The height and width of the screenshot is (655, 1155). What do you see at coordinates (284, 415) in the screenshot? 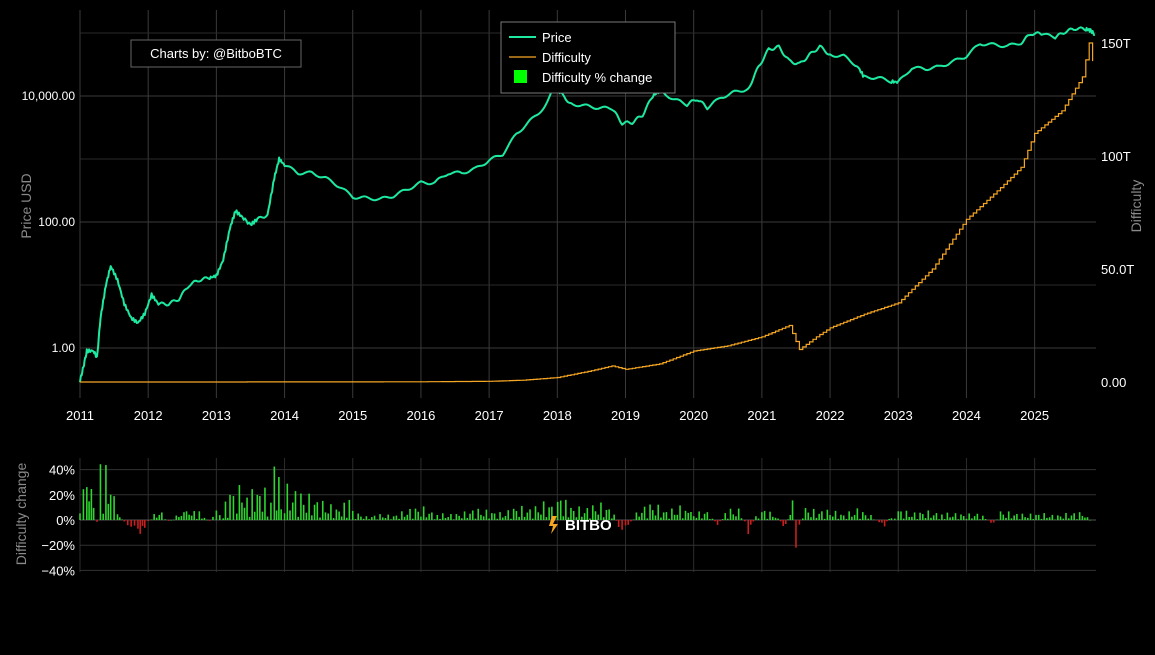
I see `x-tick-label-2014: 2014` at bounding box center [284, 415].